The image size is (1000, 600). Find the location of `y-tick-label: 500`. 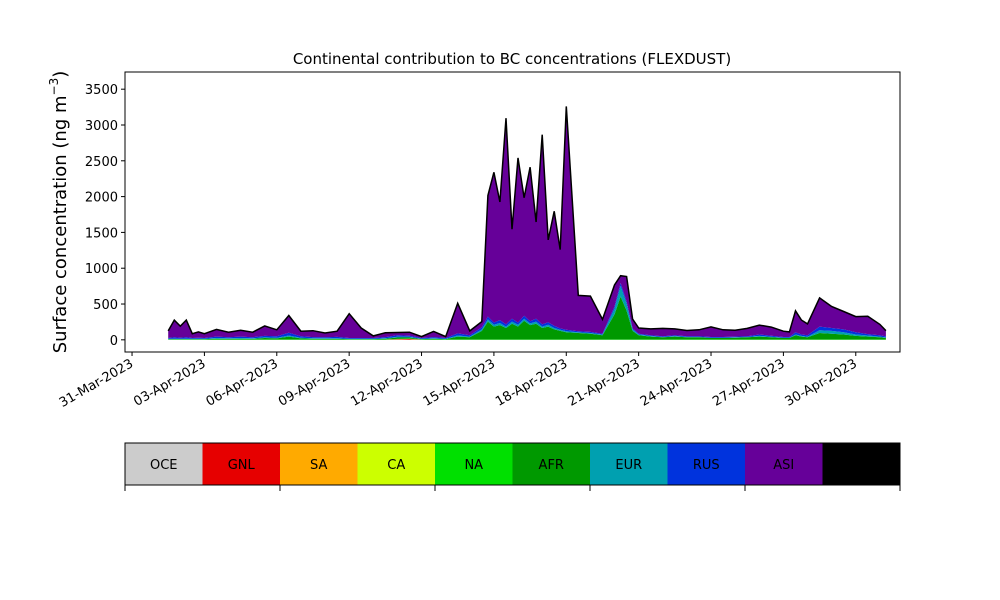

y-tick-label: 500 is located at coordinates (105, 305).